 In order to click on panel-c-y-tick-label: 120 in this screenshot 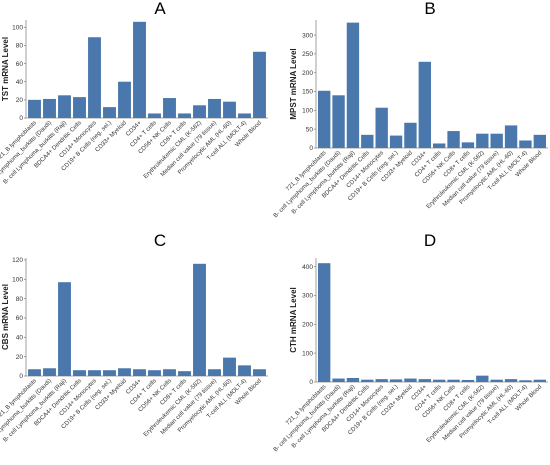, I will do `click(17, 260)`.